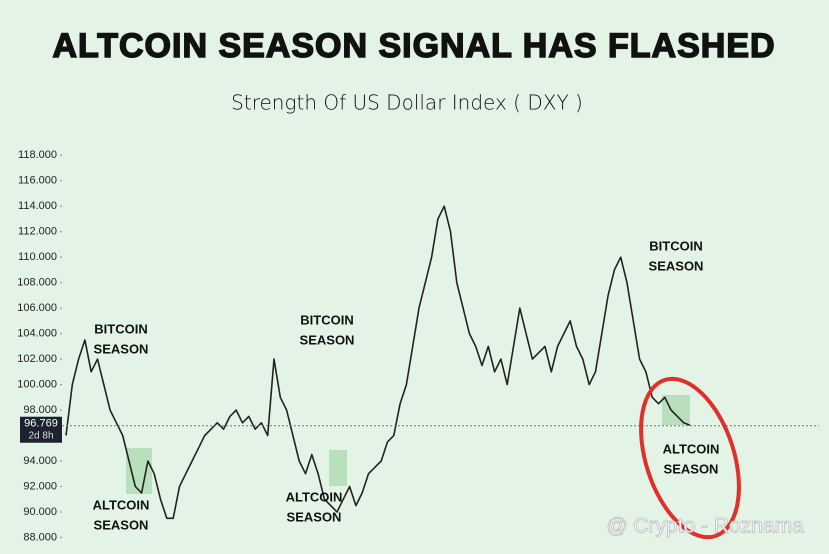 Image resolution: width=829 pixels, height=554 pixels. I want to click on y-tick-label: 112.000, so click(37, 232).